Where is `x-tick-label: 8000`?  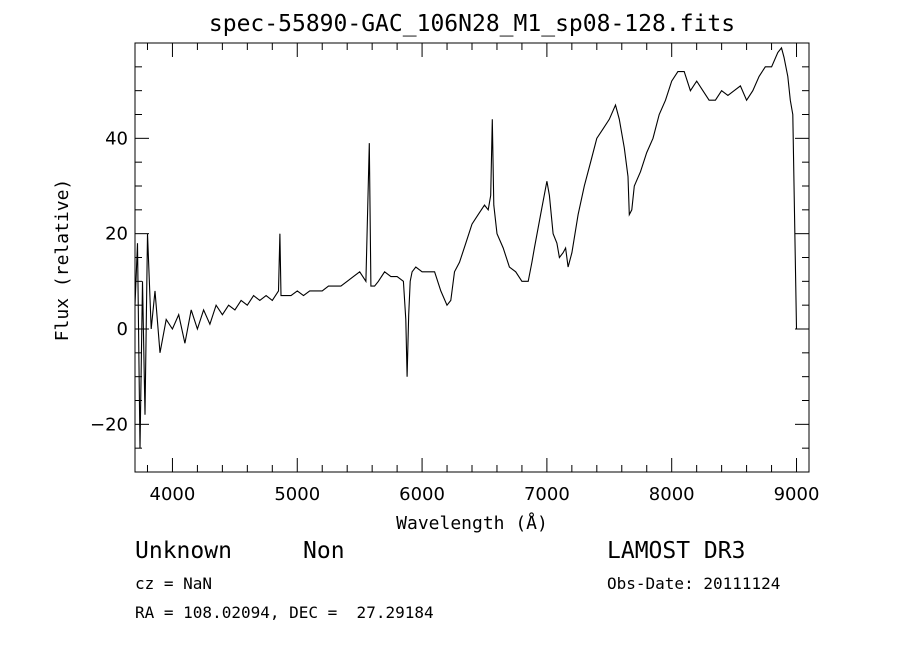 x-tick-label: 8000 is located at coordinates (672, 494).